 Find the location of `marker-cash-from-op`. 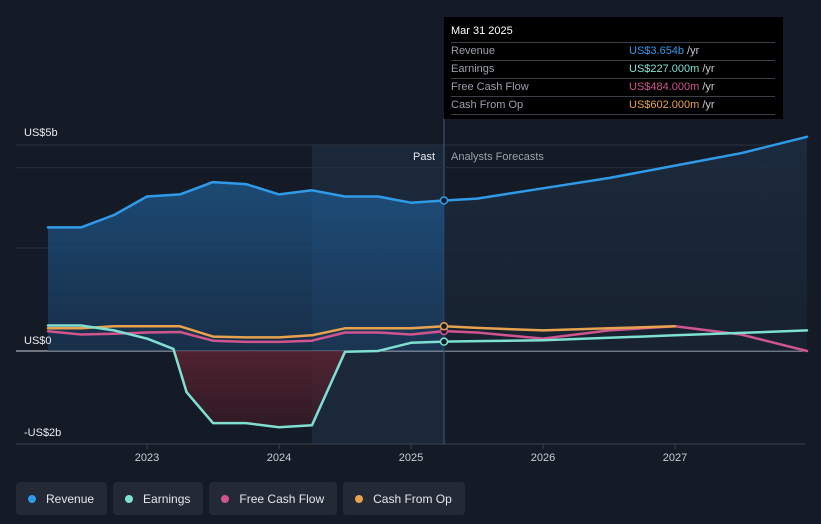

marker-cash-from-op is located at coordinates (444, 326).